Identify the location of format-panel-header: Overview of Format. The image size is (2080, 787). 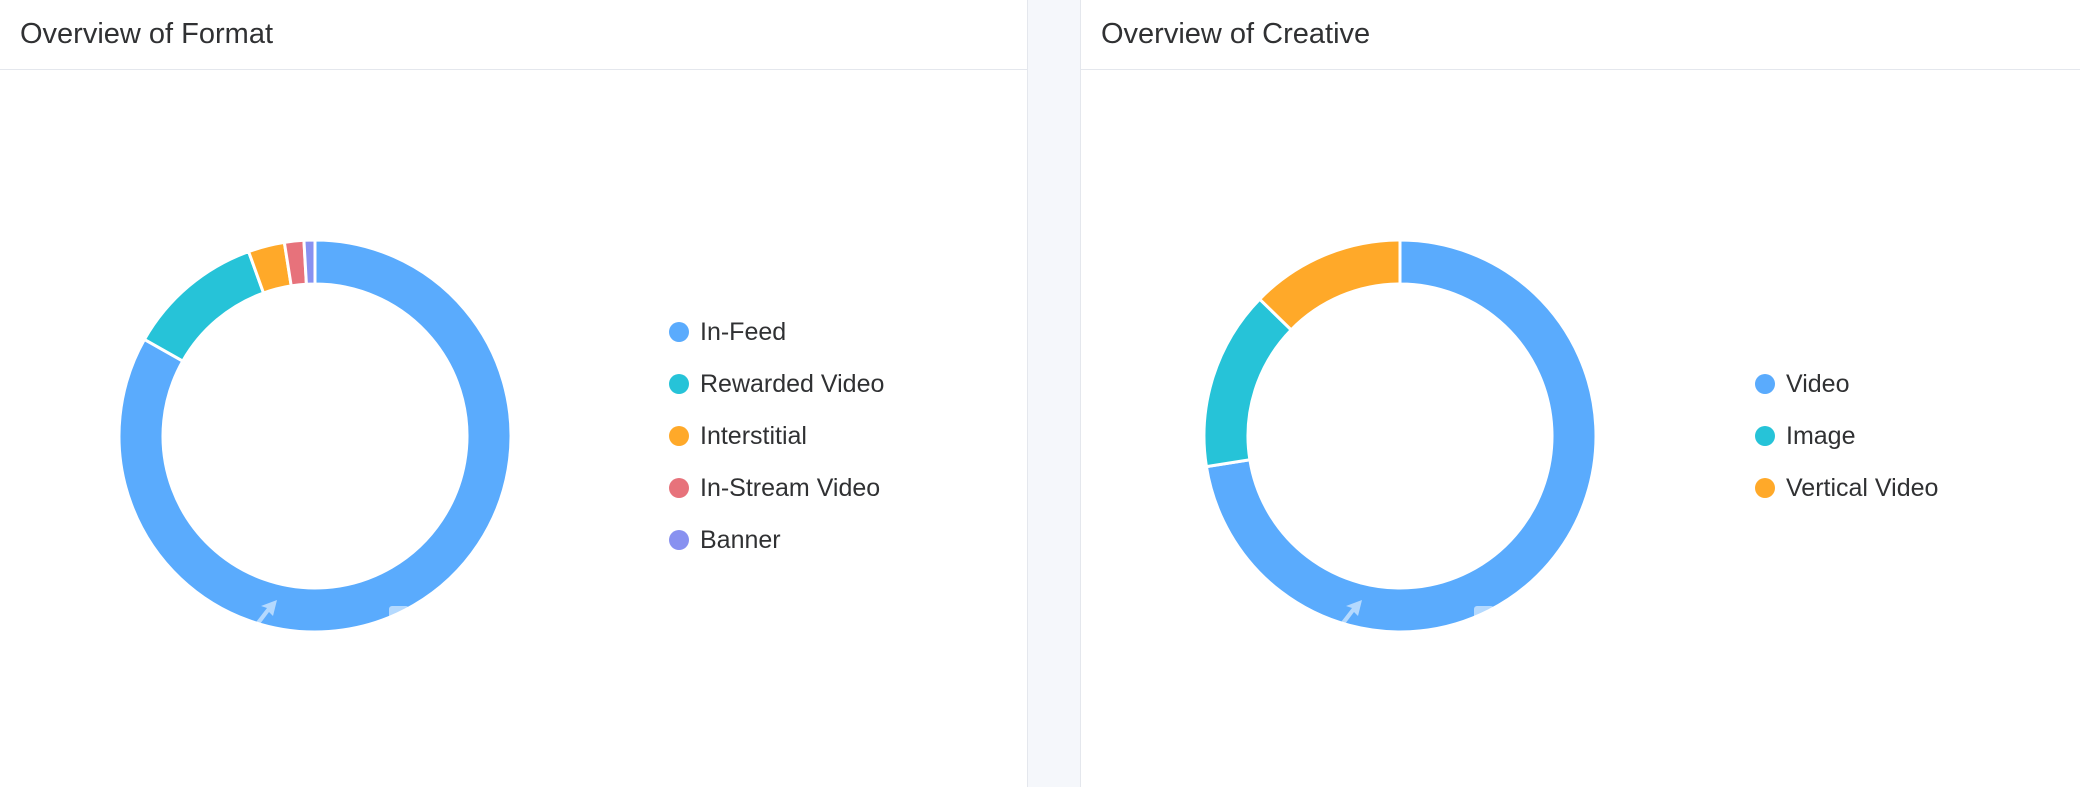
(513, 35).